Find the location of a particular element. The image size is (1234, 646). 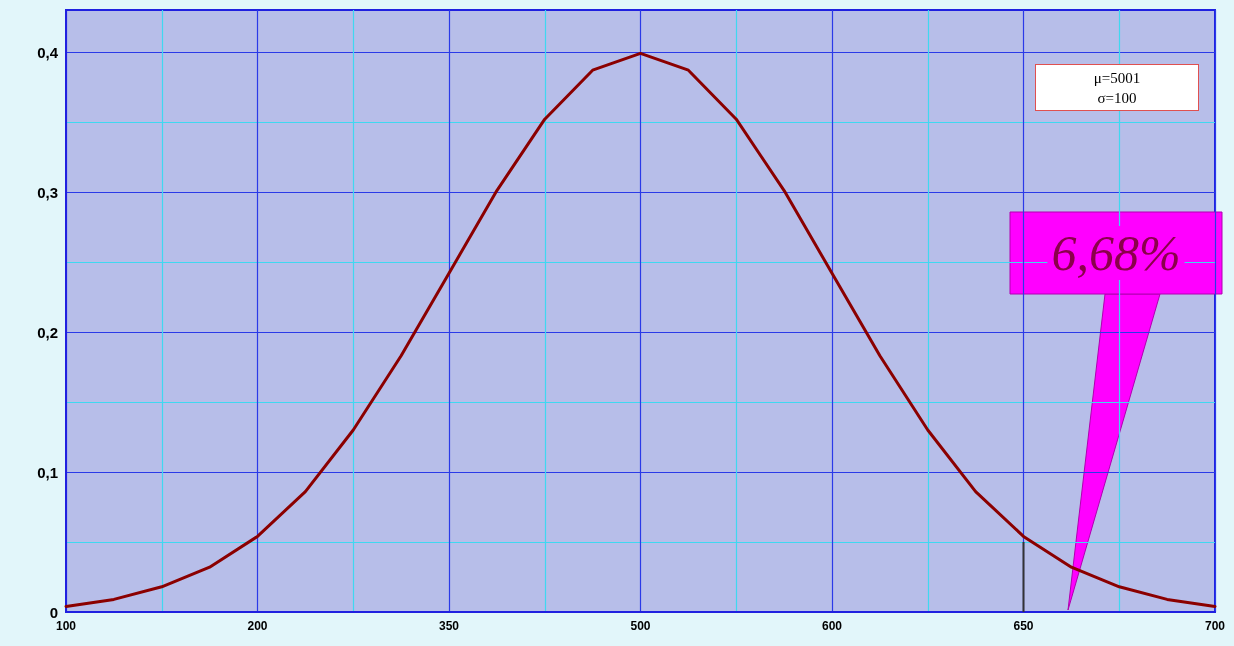

y-tick-label: 0,4 is located at coordinates (48, 52).